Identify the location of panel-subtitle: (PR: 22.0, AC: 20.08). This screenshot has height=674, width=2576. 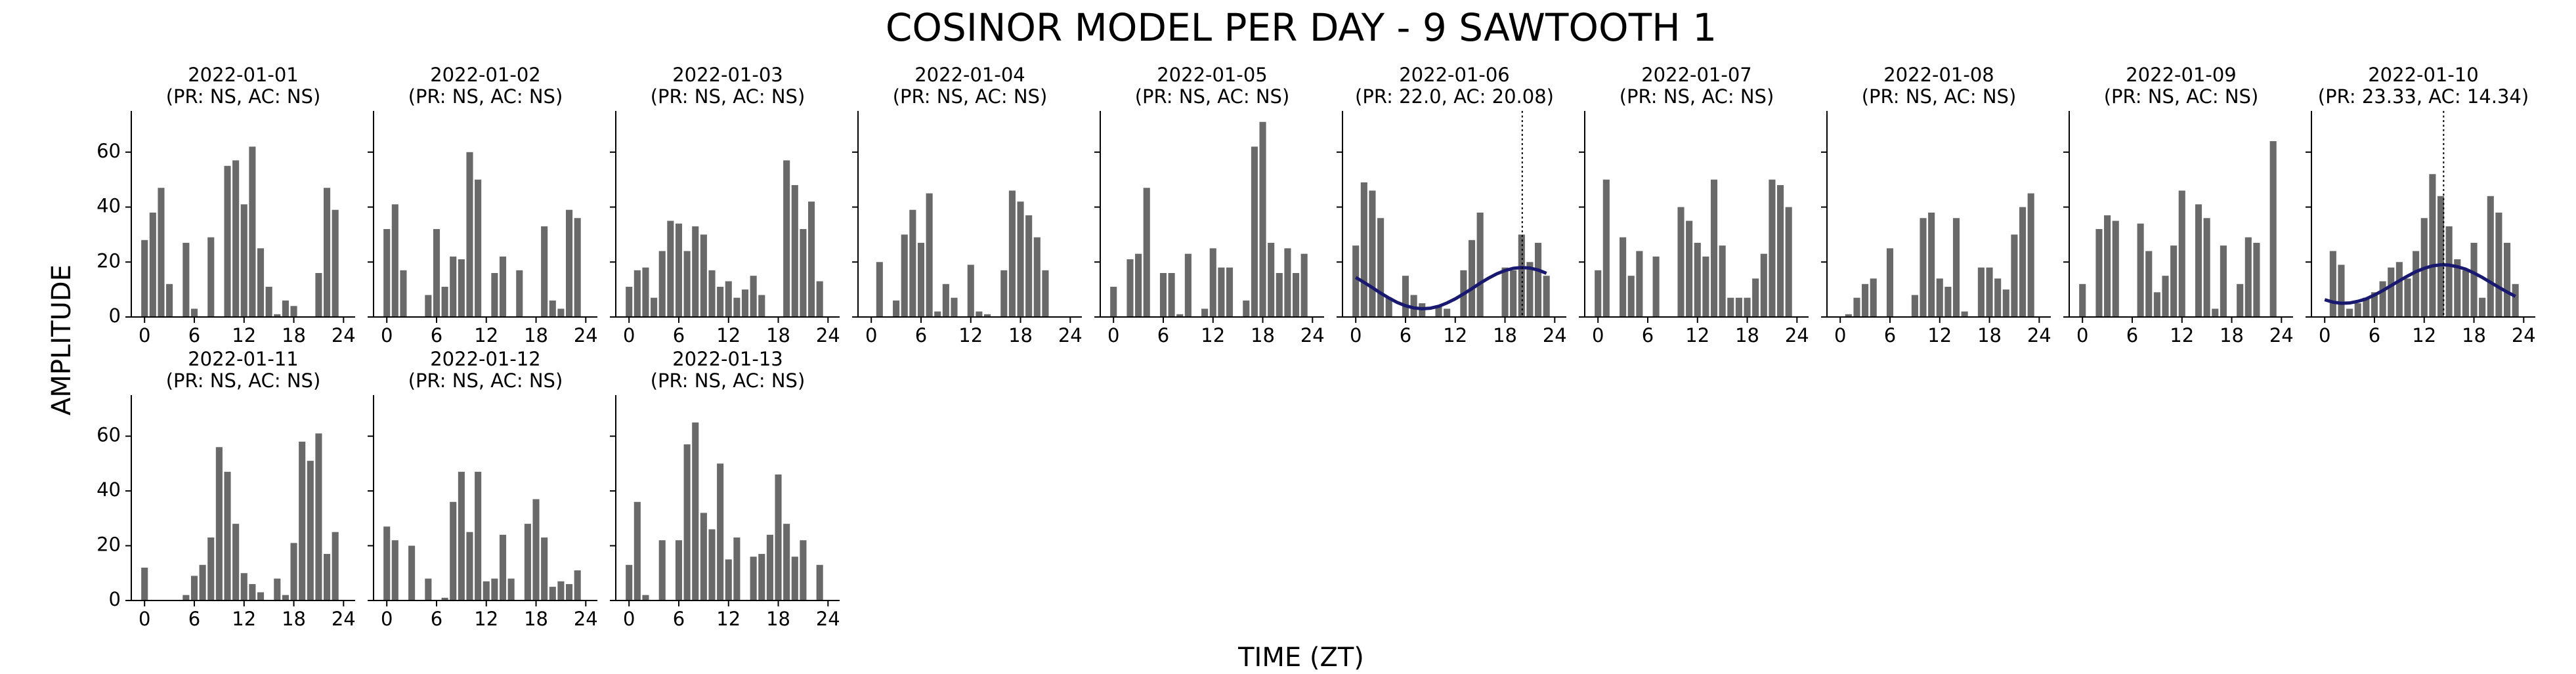
(1454, 96).